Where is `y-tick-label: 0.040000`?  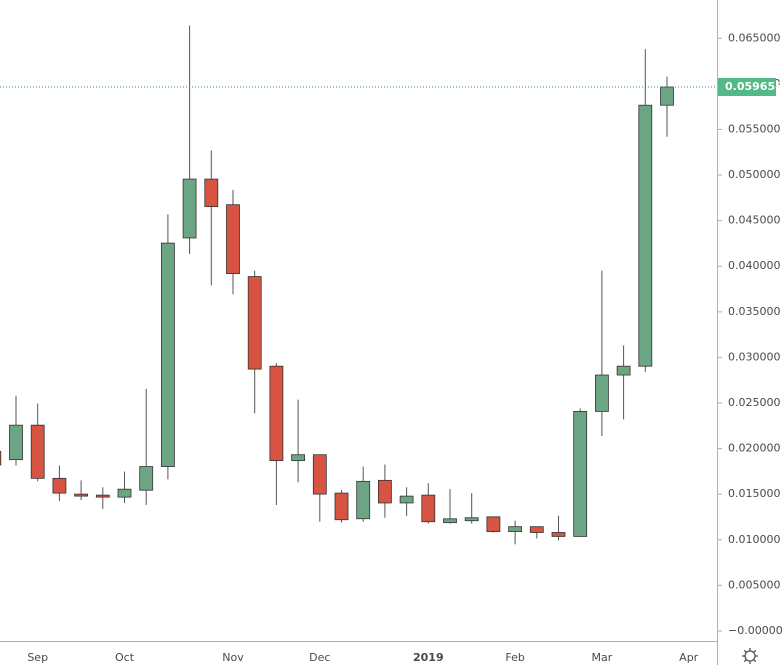
y-tick-label: 0.040000 is located at coordinates (754, 265).